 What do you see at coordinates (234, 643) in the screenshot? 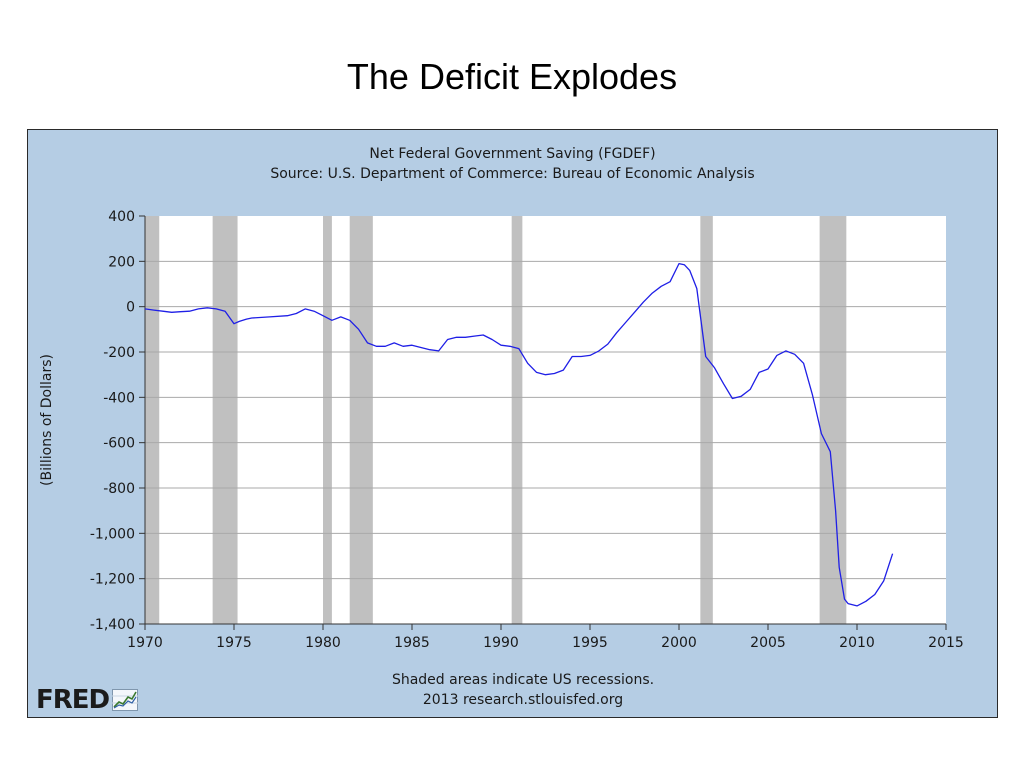
I see `x-tick-label: 1975` at bounding box center [234, 643].